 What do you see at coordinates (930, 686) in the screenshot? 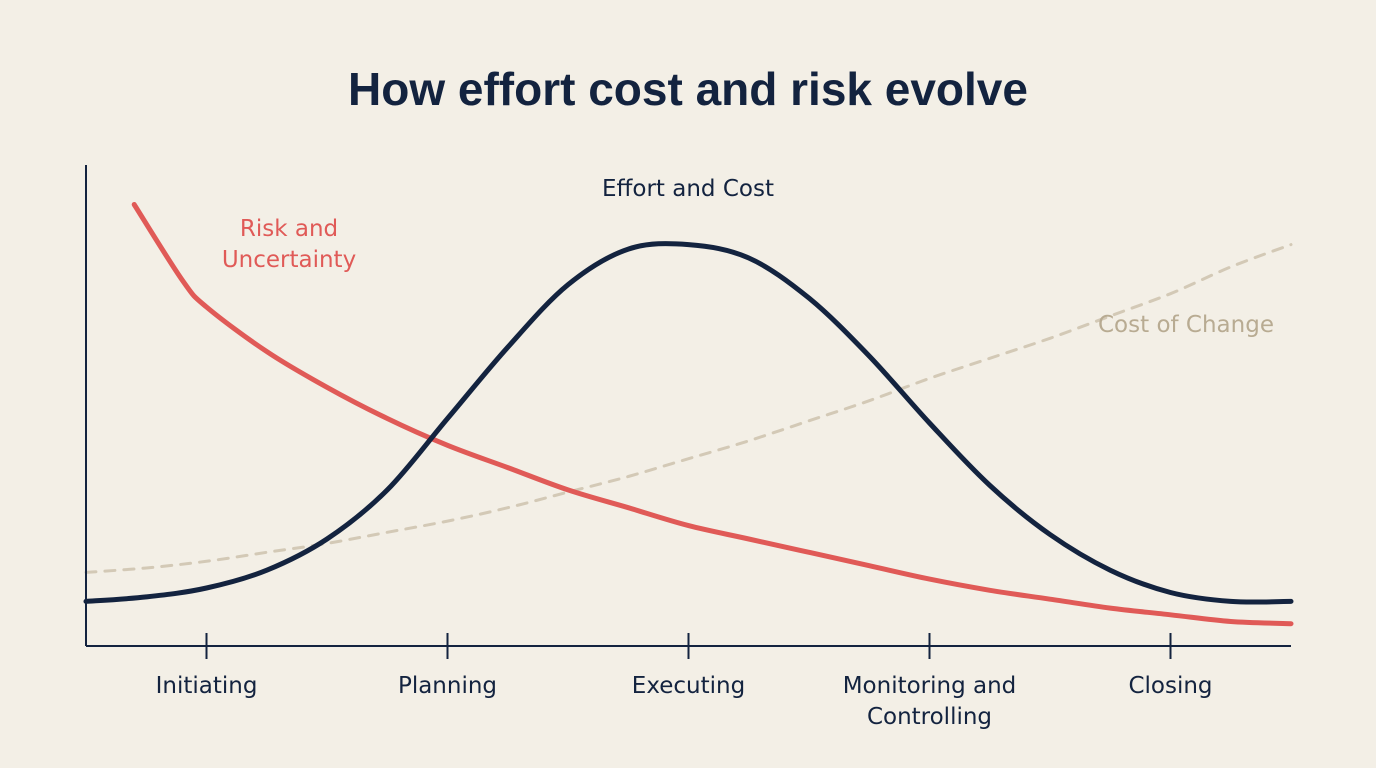
I see `x-tick-label-monitoring-and-controlling-line-1: Monitoring and` at bounding box center [930, 686].